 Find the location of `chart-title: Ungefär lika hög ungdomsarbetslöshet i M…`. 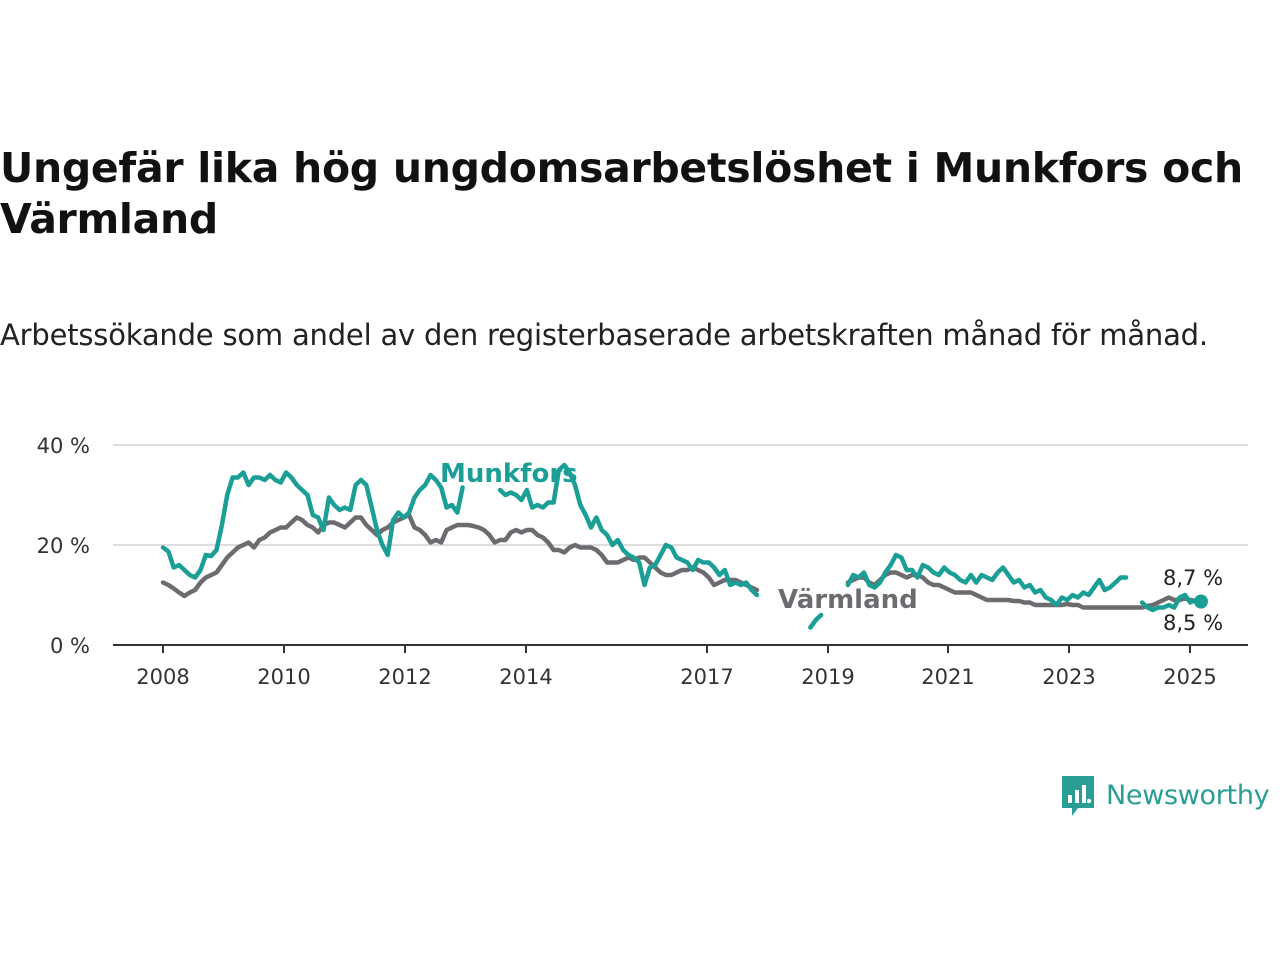

chart-title: Ungefär lika hög ungdomsarbetslöshet i M… is located at coordinates (621, 193).